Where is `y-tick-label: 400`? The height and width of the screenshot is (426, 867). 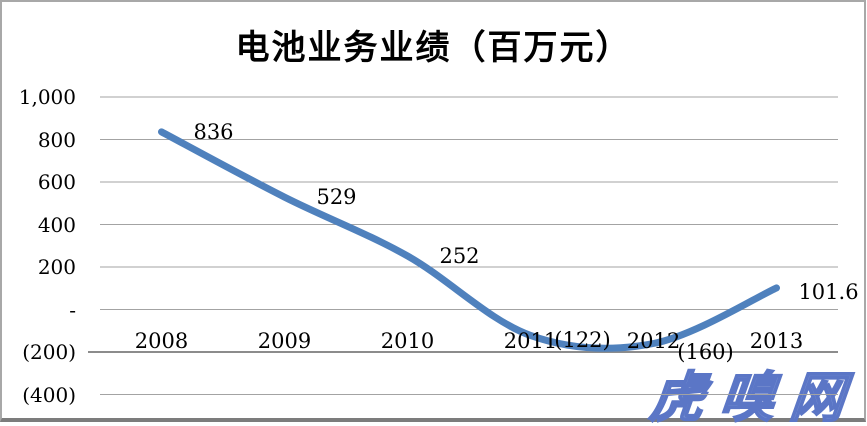 y-tick-label: 400 is located at coordinates (56, 224).